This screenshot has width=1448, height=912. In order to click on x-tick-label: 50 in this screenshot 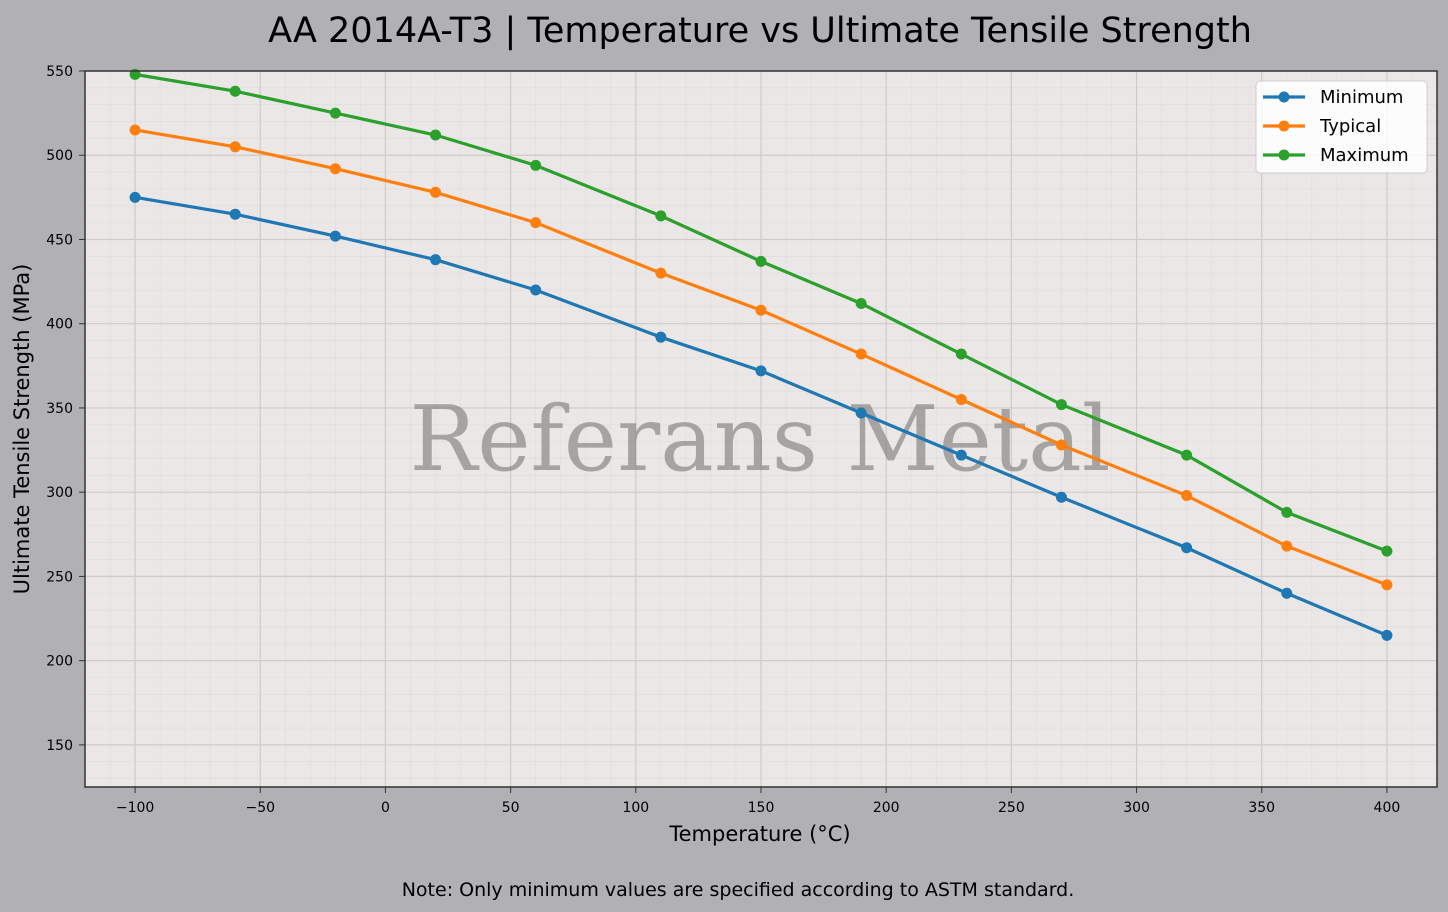, I will do `click(511, 808)`.